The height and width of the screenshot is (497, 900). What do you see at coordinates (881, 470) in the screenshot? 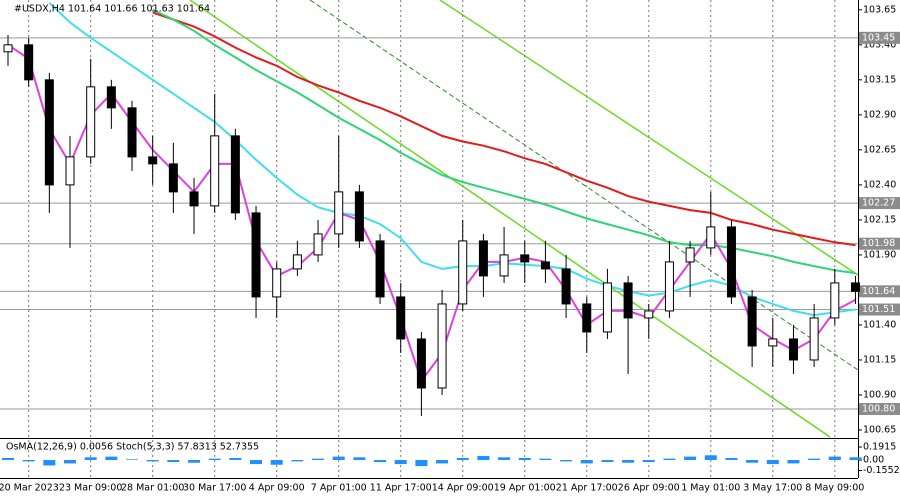
I see `y-tick-label: -0.1552` at bounding box center [881, 470].